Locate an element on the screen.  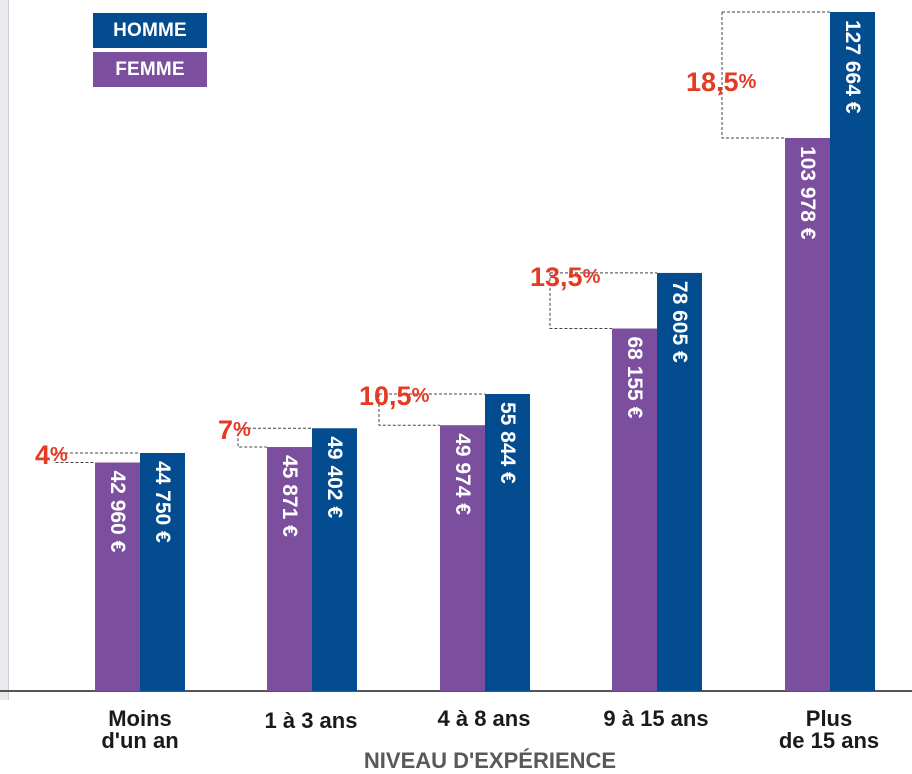
gap-label-0: 4% is located at coordinates (51, 455).